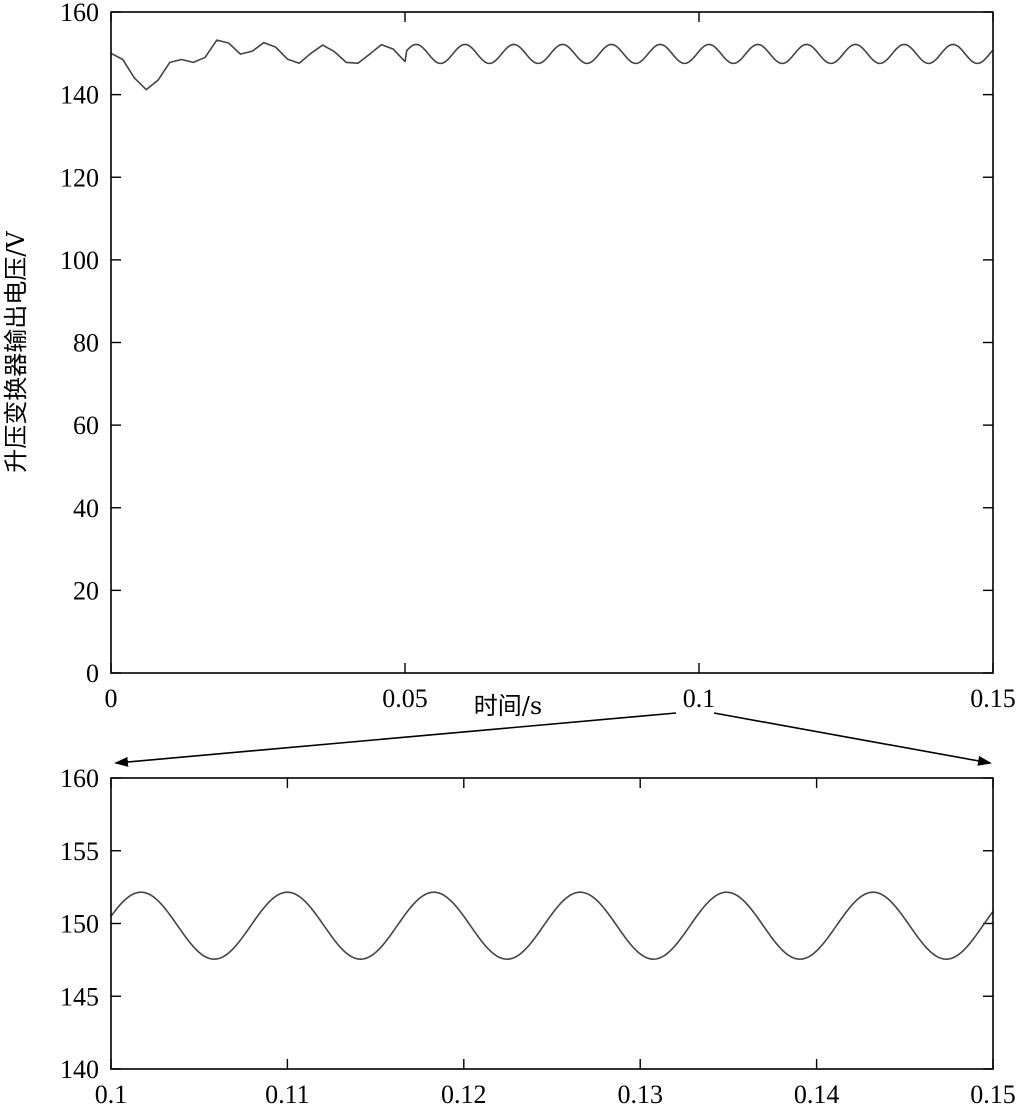 This screenshot has height=1105, width=1020. Describe the element at coordinates (86, 425) in the screenshot. I see `main-chart-y-tick-label: 60` at that location.